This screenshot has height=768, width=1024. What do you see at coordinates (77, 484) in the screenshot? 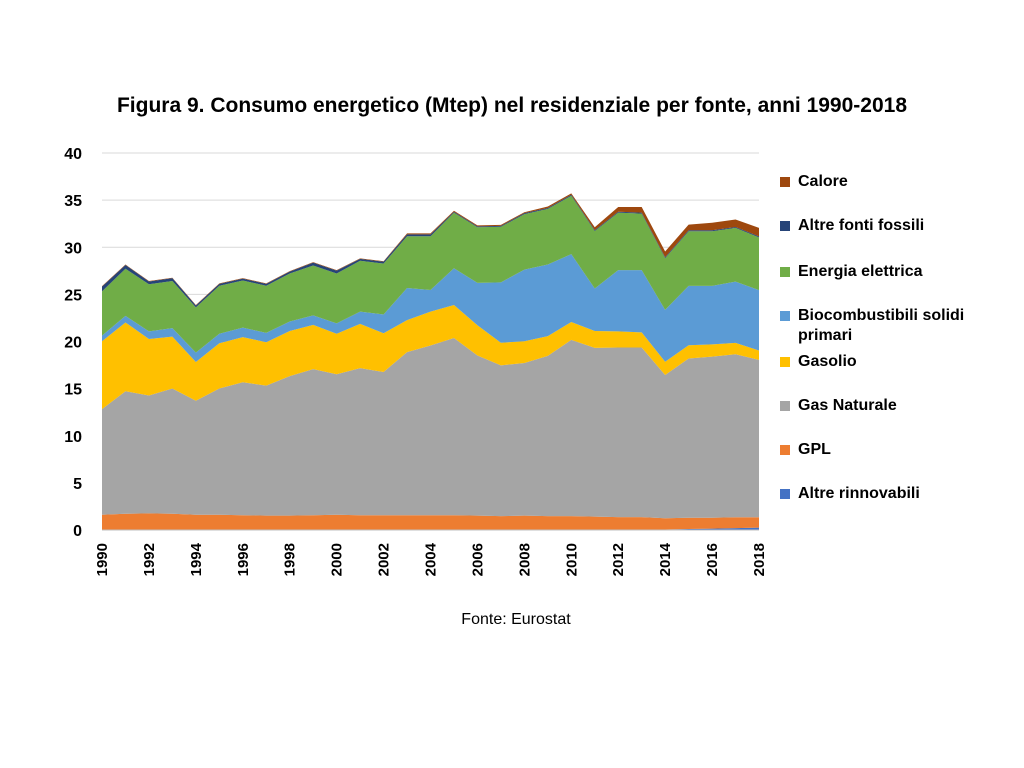
I see `y-tick-label: 5` at bounding box center [77, 484].